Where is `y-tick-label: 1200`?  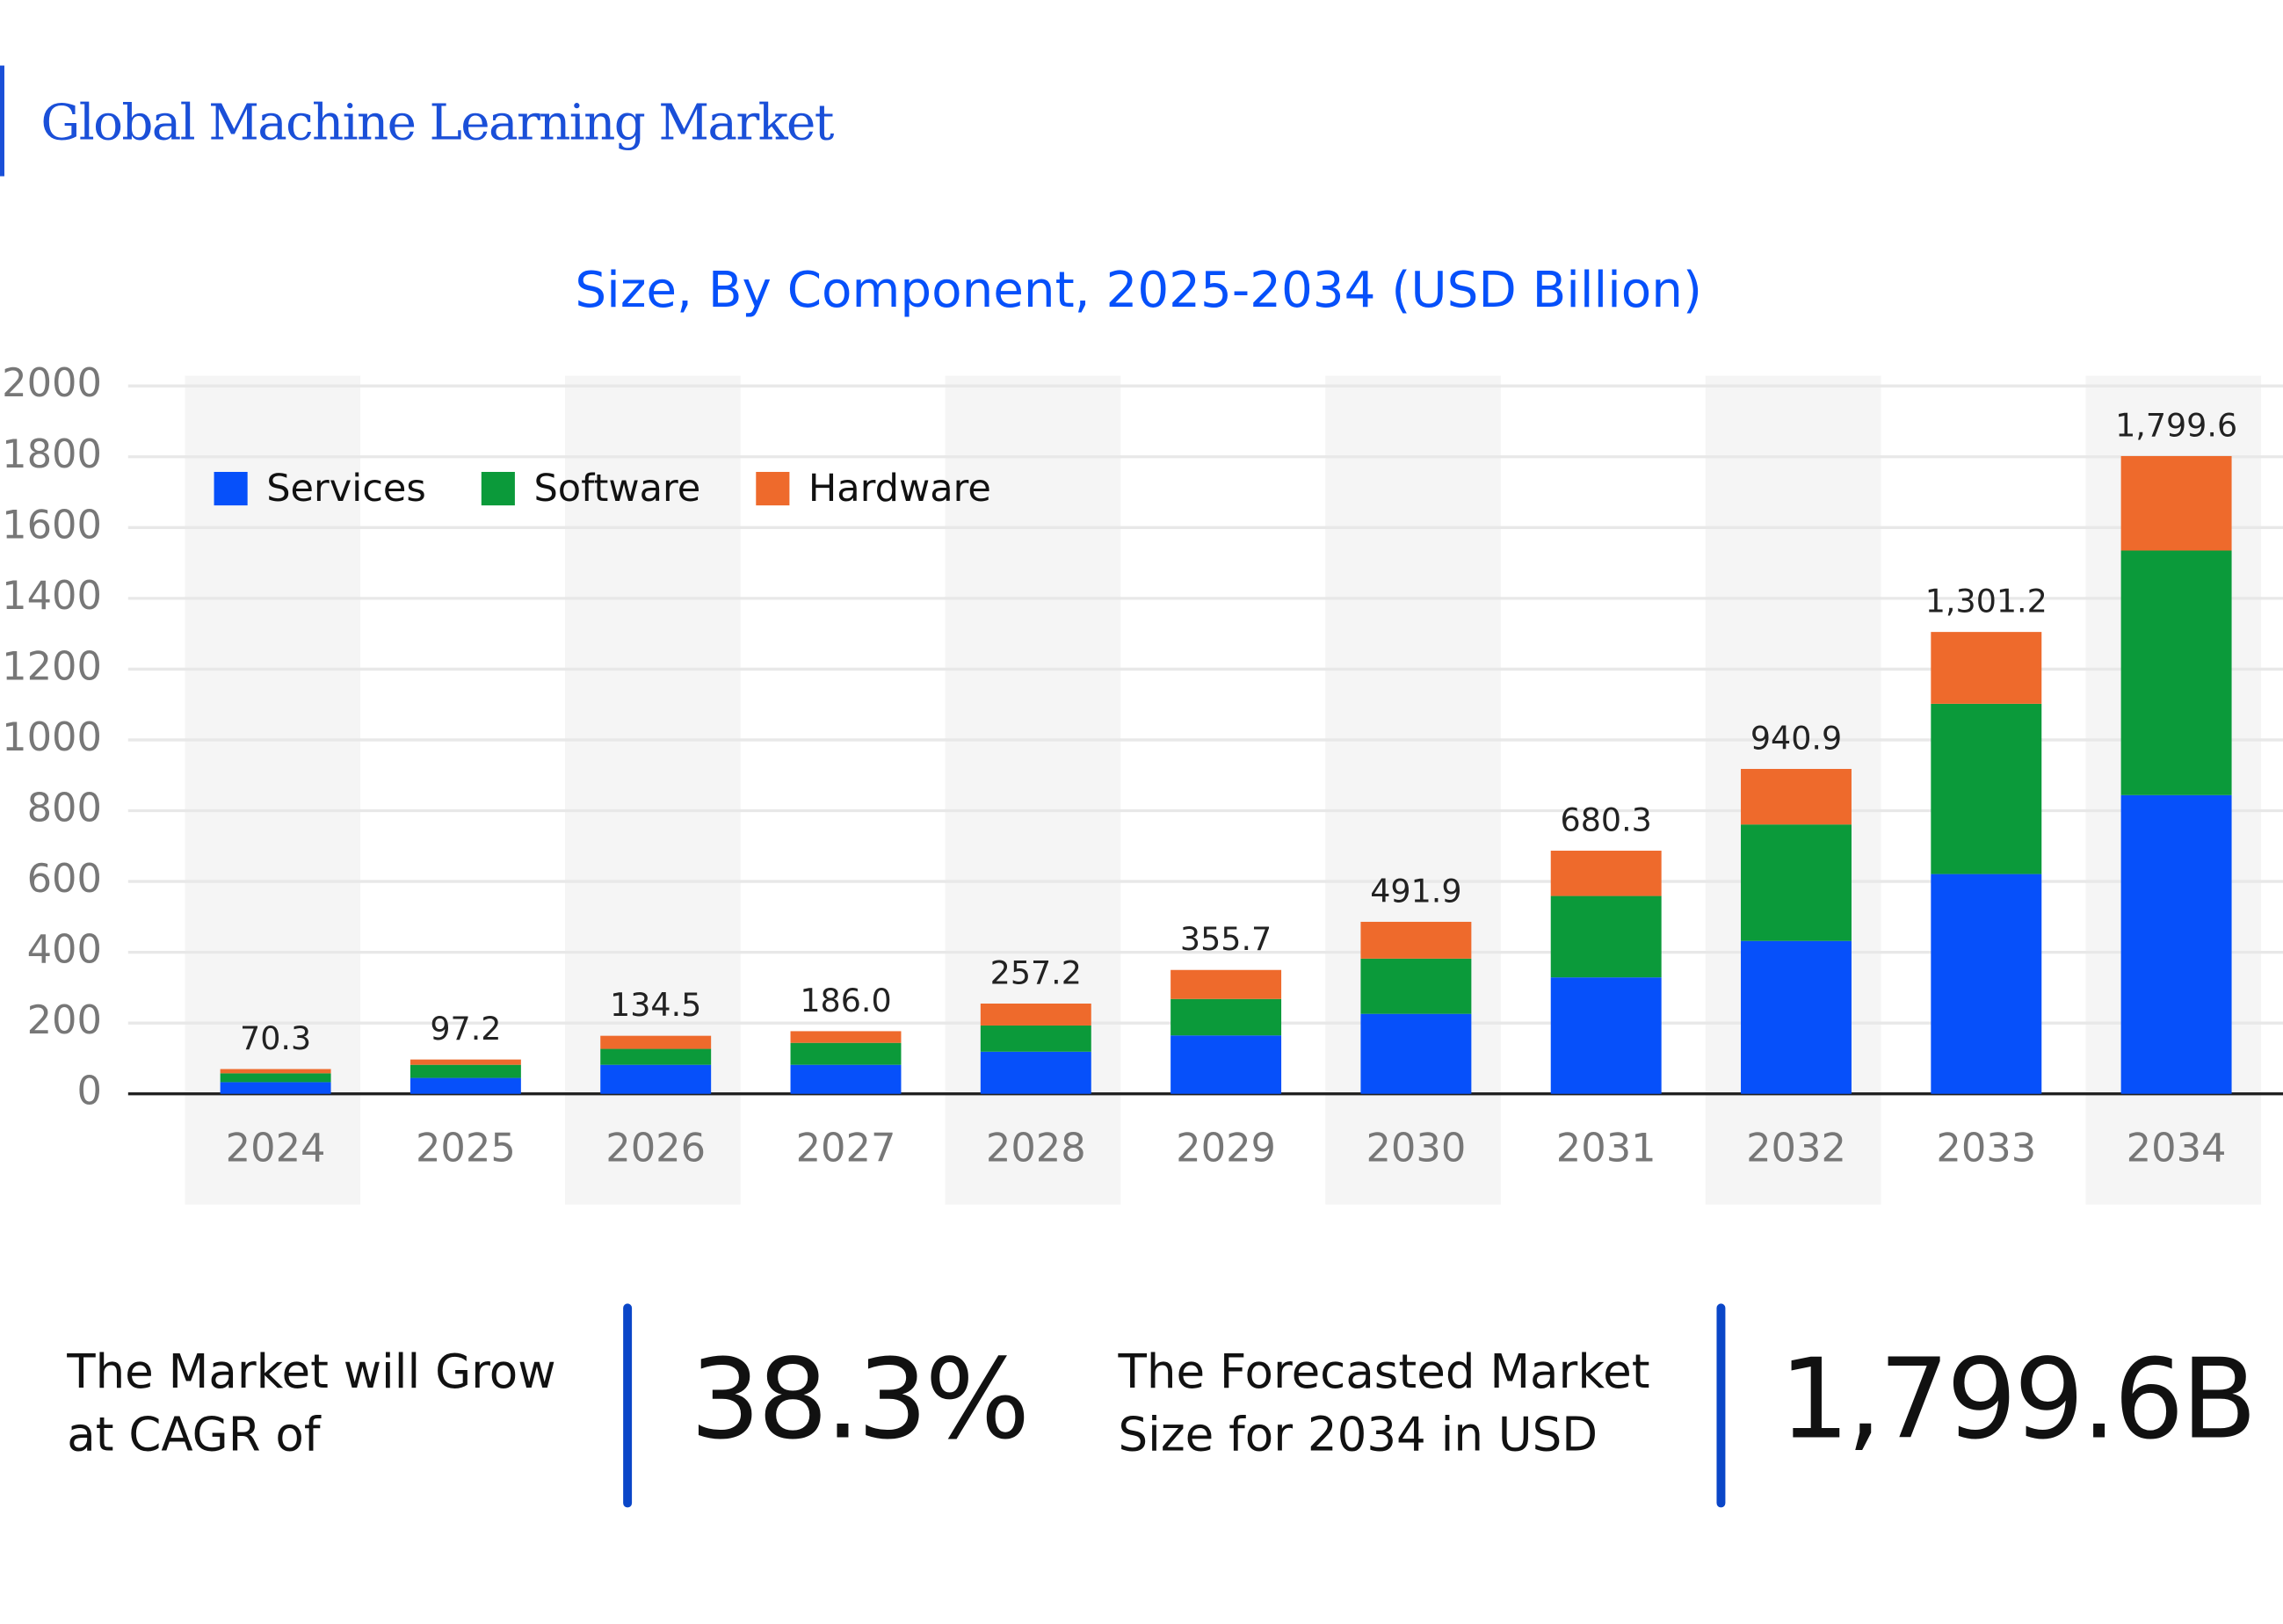 y-tick-label: 1200 is located at coordinates (52, 665).